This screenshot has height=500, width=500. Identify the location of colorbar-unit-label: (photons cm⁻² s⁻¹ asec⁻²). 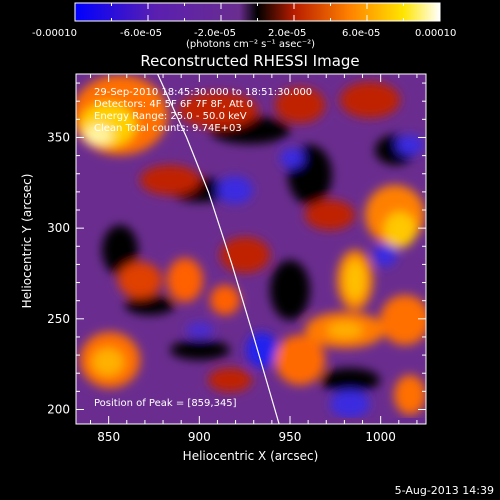
(251, 44).